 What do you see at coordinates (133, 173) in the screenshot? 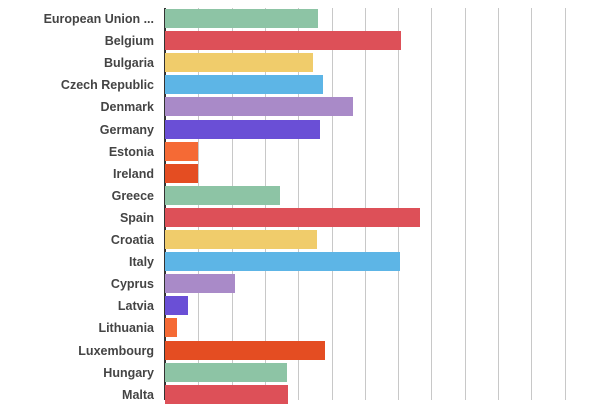
I see `category-label: Ireland` at bounding box center [133, 173].